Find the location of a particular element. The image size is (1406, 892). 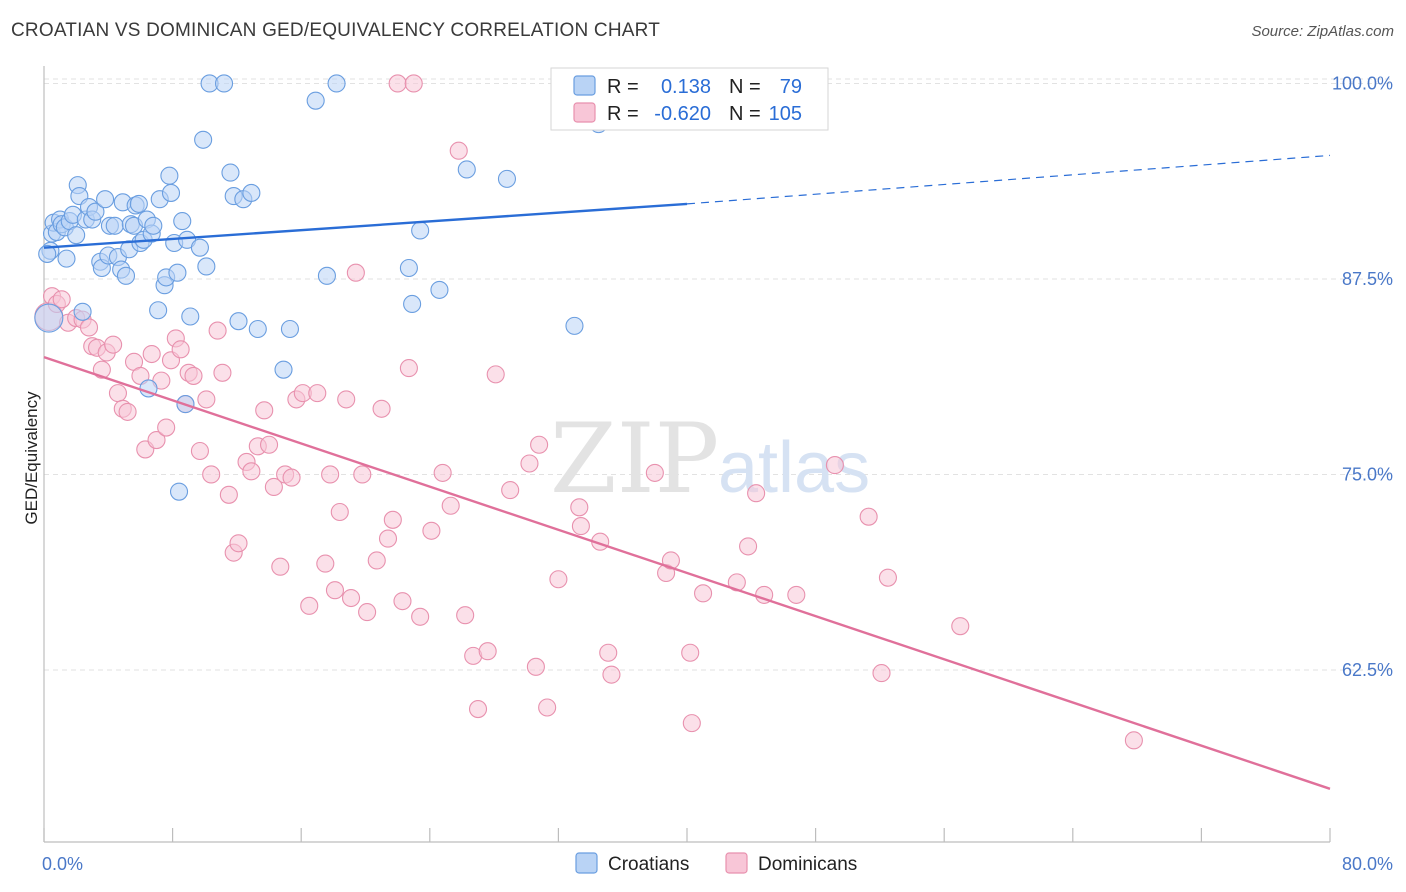

y-axis-label: GED/Equivalency is located at coordinates (31, 458).